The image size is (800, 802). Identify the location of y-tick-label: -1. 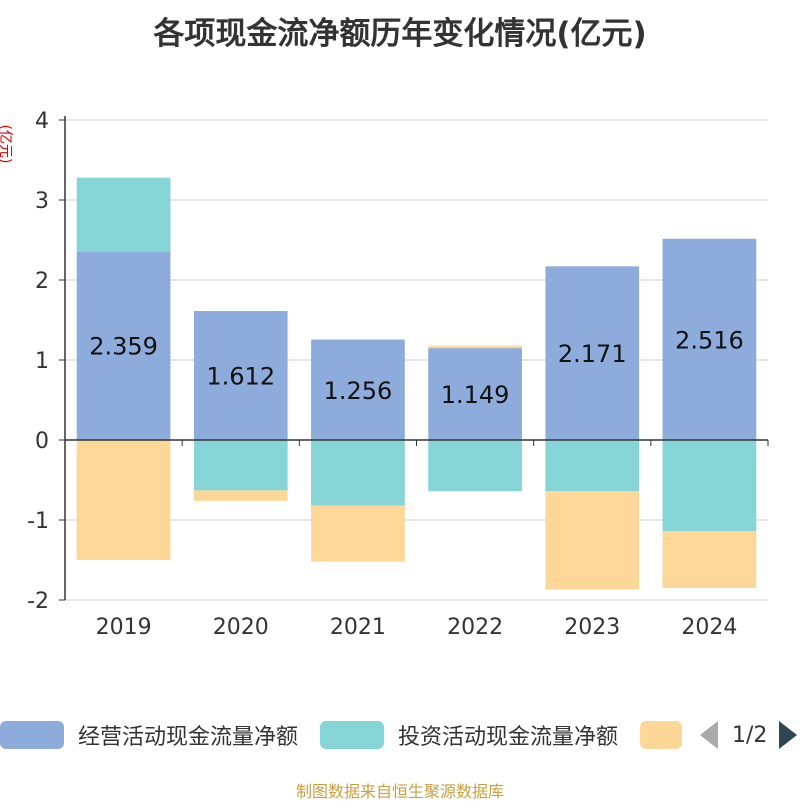
(38, 521).